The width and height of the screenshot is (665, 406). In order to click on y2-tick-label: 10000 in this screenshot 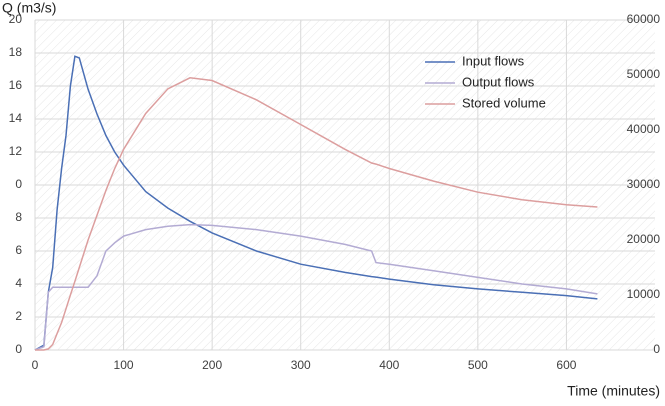, I will do `click(644, 294)`.